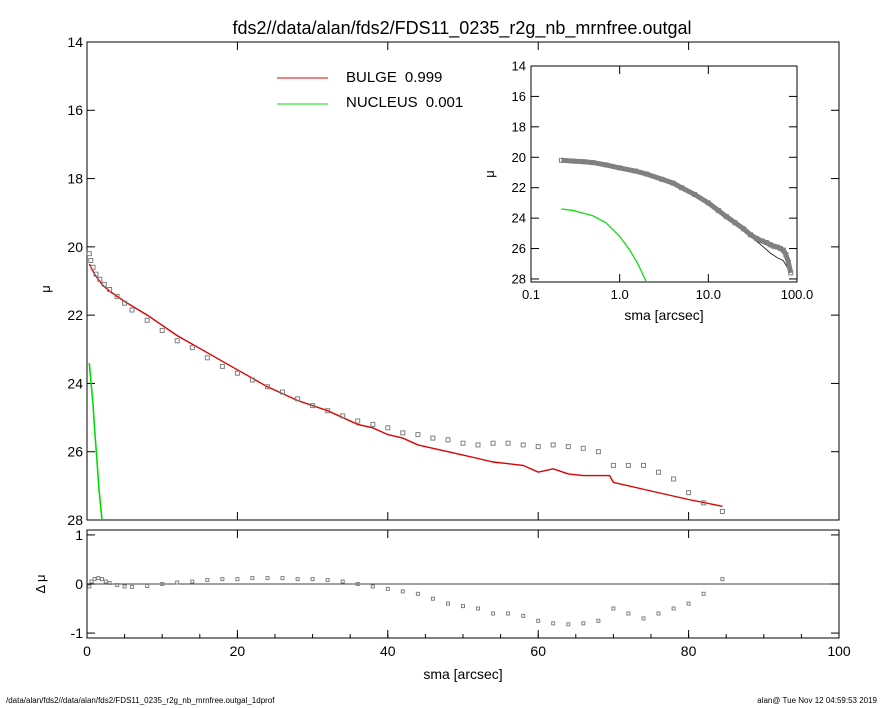 This screenshot has height=708, width=885. What do you see at coordinates (519, 96) in the screenshot?
I see `y-tick-label: 16` at bounding box center [519, 96].